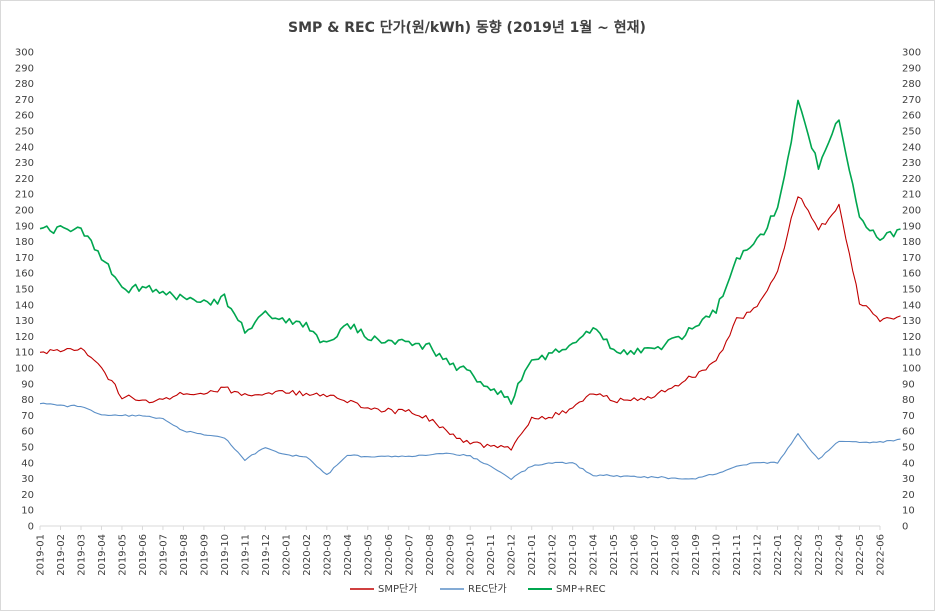 The height and width of the screenshot is (611, 935). Describe the element at coordinates (860, 555) in the screenshot. I see `x-tick-label: 2022-05` at that location.